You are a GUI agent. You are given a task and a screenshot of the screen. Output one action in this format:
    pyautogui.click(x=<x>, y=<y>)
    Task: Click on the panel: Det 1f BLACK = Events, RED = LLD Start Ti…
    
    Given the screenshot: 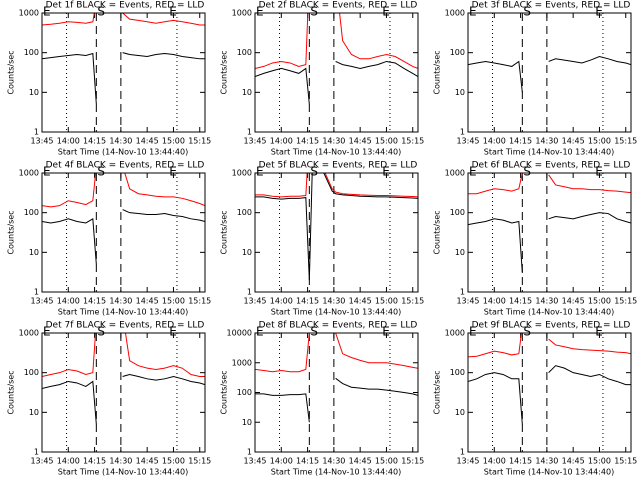 What is the action you would take?
    pyautogui.click(x=109, y=79)
    